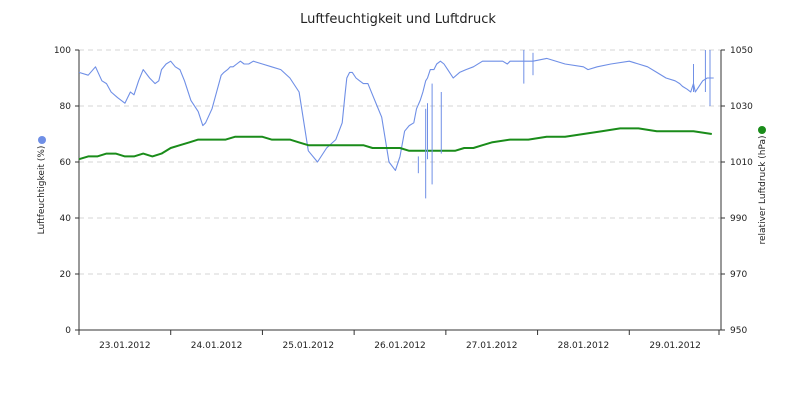 This screenshot has width=800, height=400. I want to click on x-tick-label: 23.01.2012, so click(125, 346).